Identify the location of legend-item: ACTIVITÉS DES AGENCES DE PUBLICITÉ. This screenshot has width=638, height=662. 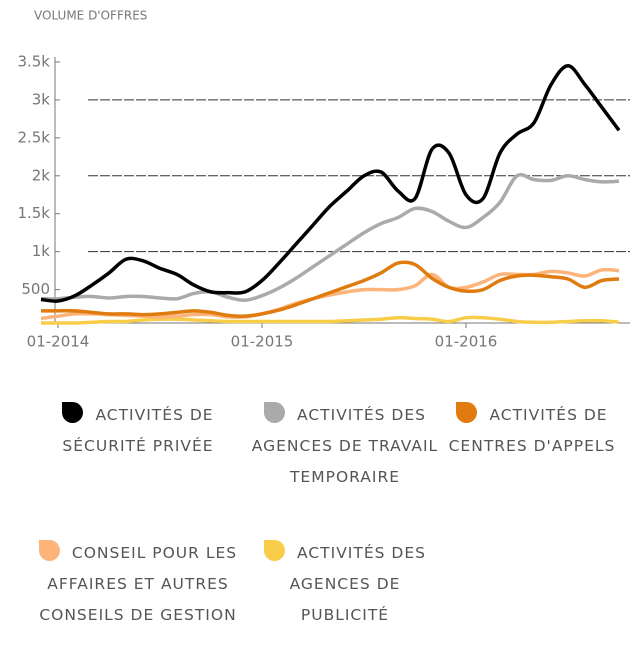
(345, 584).